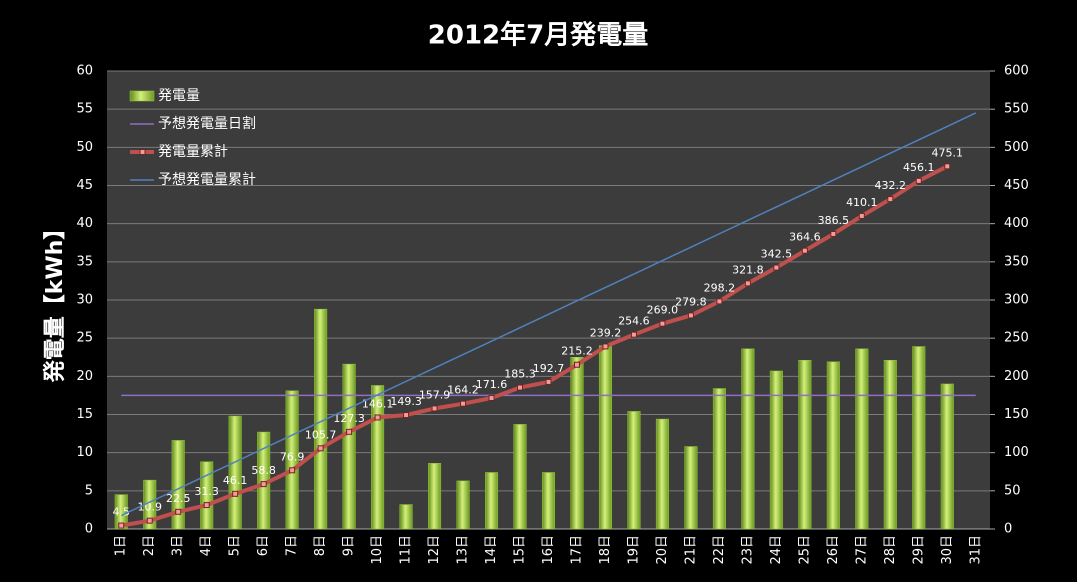 The width and height of the screenshot is (1077, 582). I want to click on x-tick-label: 10日, so click(377, 550).